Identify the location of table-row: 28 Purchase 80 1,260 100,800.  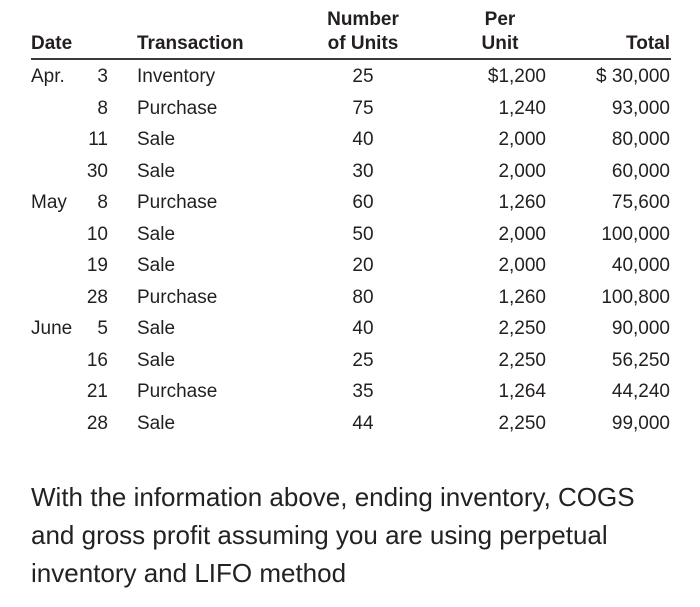
(350, 298).